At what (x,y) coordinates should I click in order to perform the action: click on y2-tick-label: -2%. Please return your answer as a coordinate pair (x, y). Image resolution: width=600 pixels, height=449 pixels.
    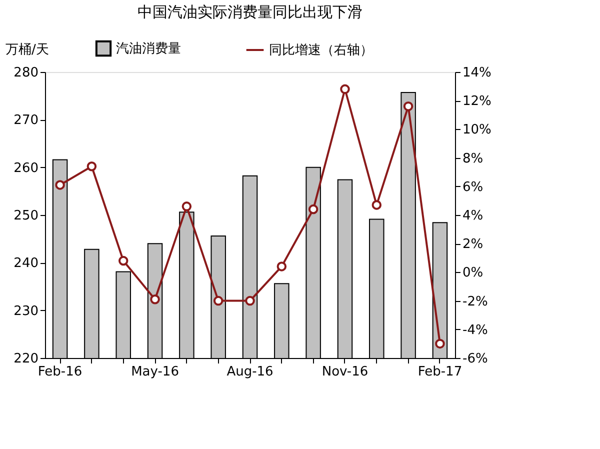
    Looking at the image, I should click on (475, 302).